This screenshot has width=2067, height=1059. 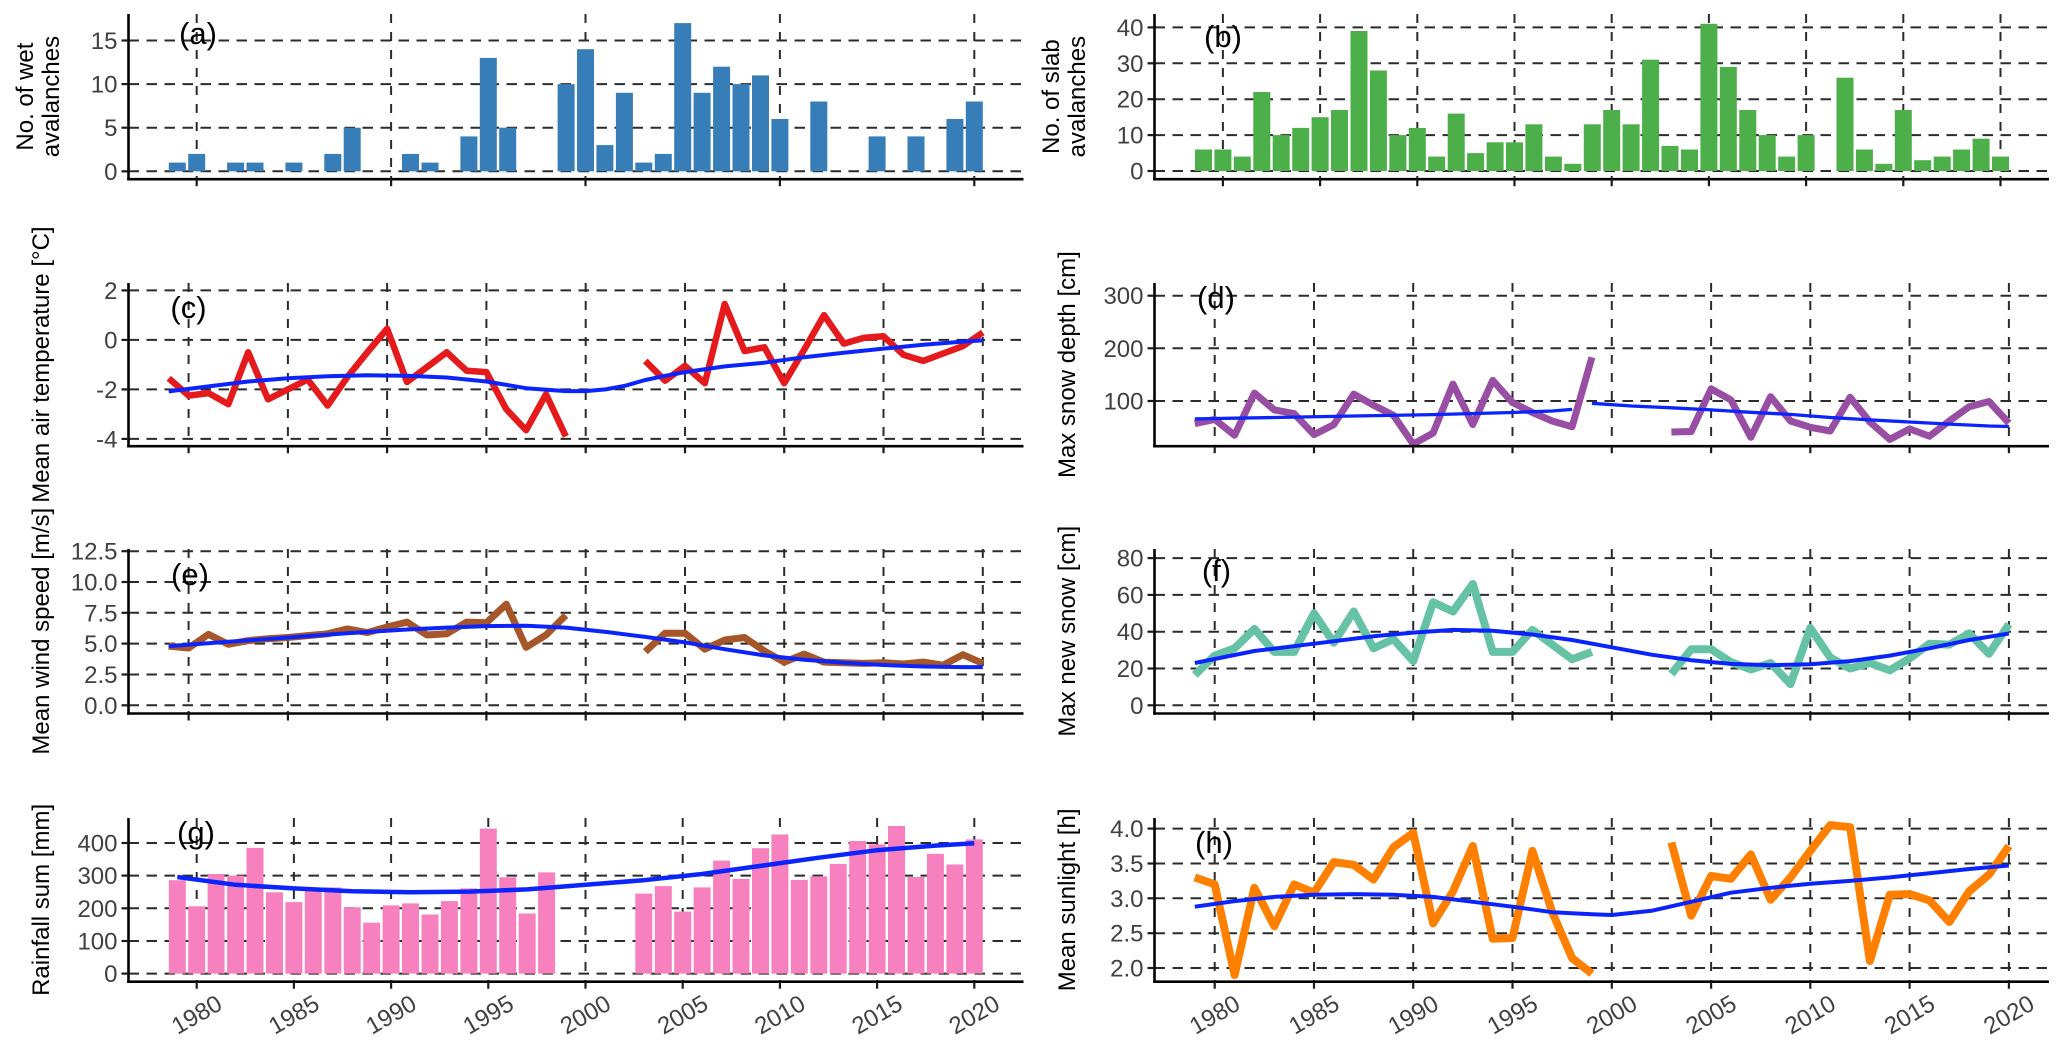 What do you see at coordinates (1130, 595) in the screenshot?
I see `svg-text: 60` at bounding box center [1130, 595].